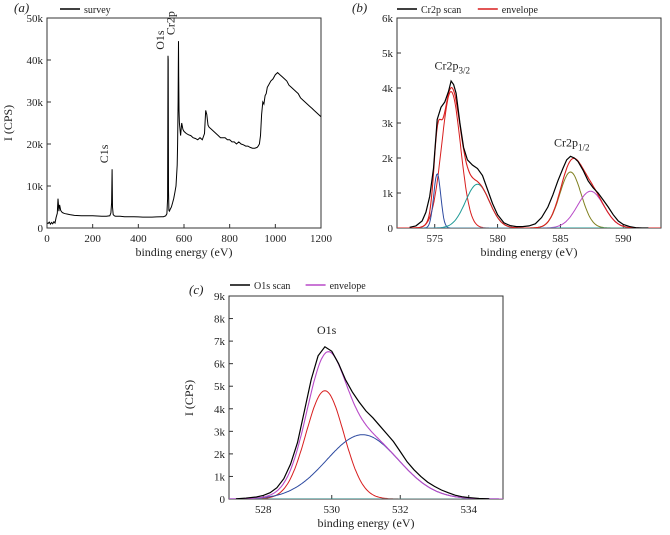  Describe the element at coordinates (220, 297) in the screenshot. I see `y-tick-label: 9k` at that location.